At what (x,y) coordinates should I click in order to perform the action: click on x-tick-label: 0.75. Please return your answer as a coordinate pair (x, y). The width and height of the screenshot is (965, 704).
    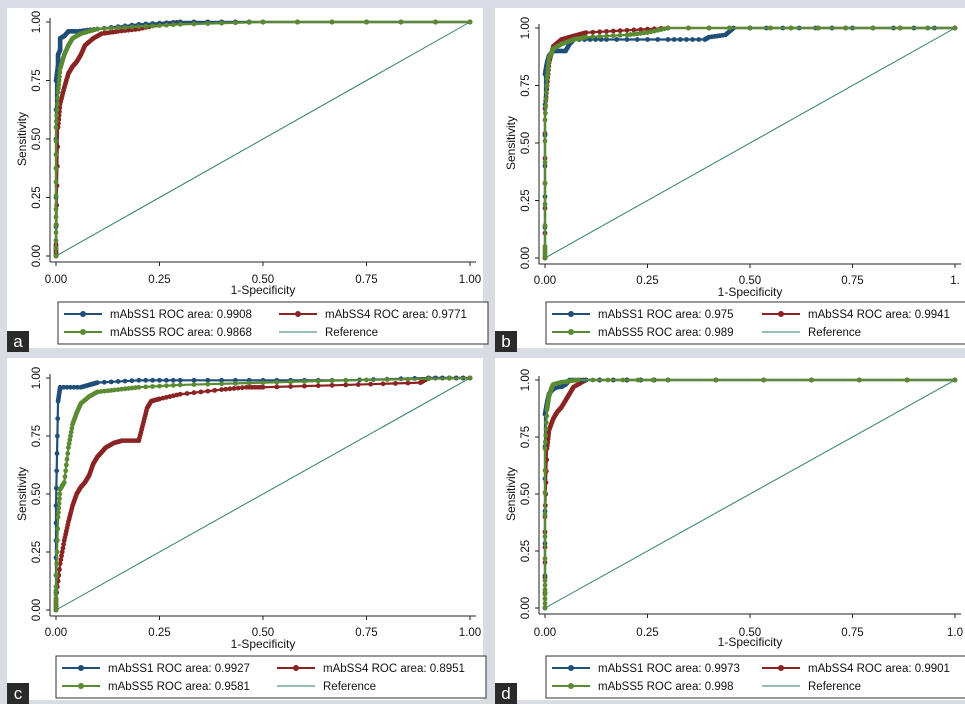
    Looking at the image, I should click on (366, 633).